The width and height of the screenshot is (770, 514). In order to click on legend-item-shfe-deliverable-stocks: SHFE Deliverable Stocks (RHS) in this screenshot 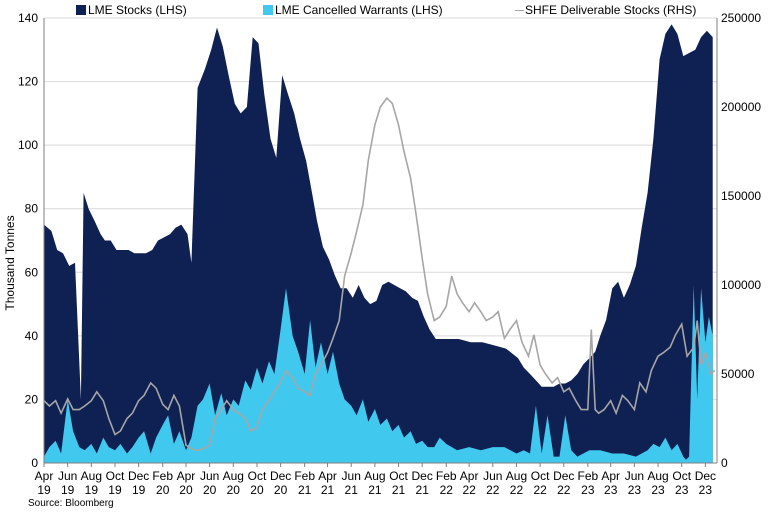, I will do `click(605, 10)`.